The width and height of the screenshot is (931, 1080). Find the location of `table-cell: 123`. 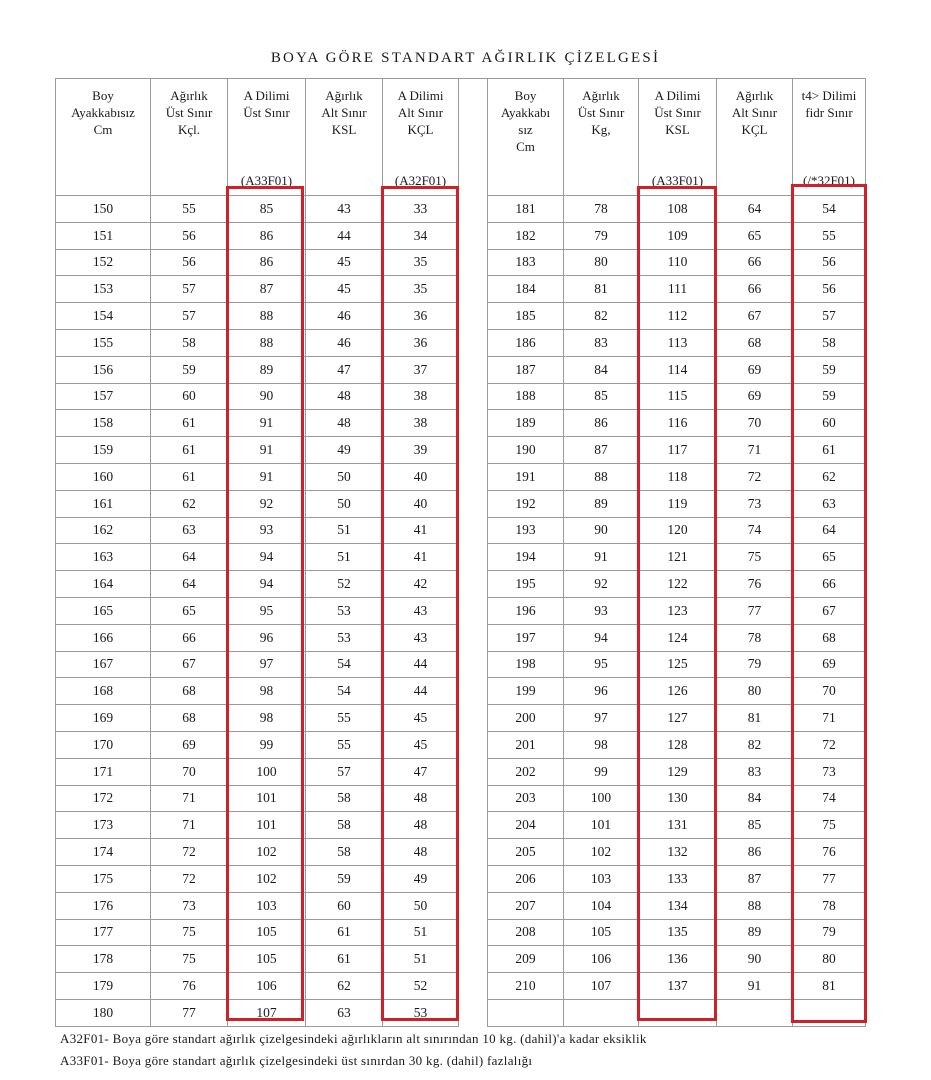

table-cell: 123 is located at coordinates (677, 610).